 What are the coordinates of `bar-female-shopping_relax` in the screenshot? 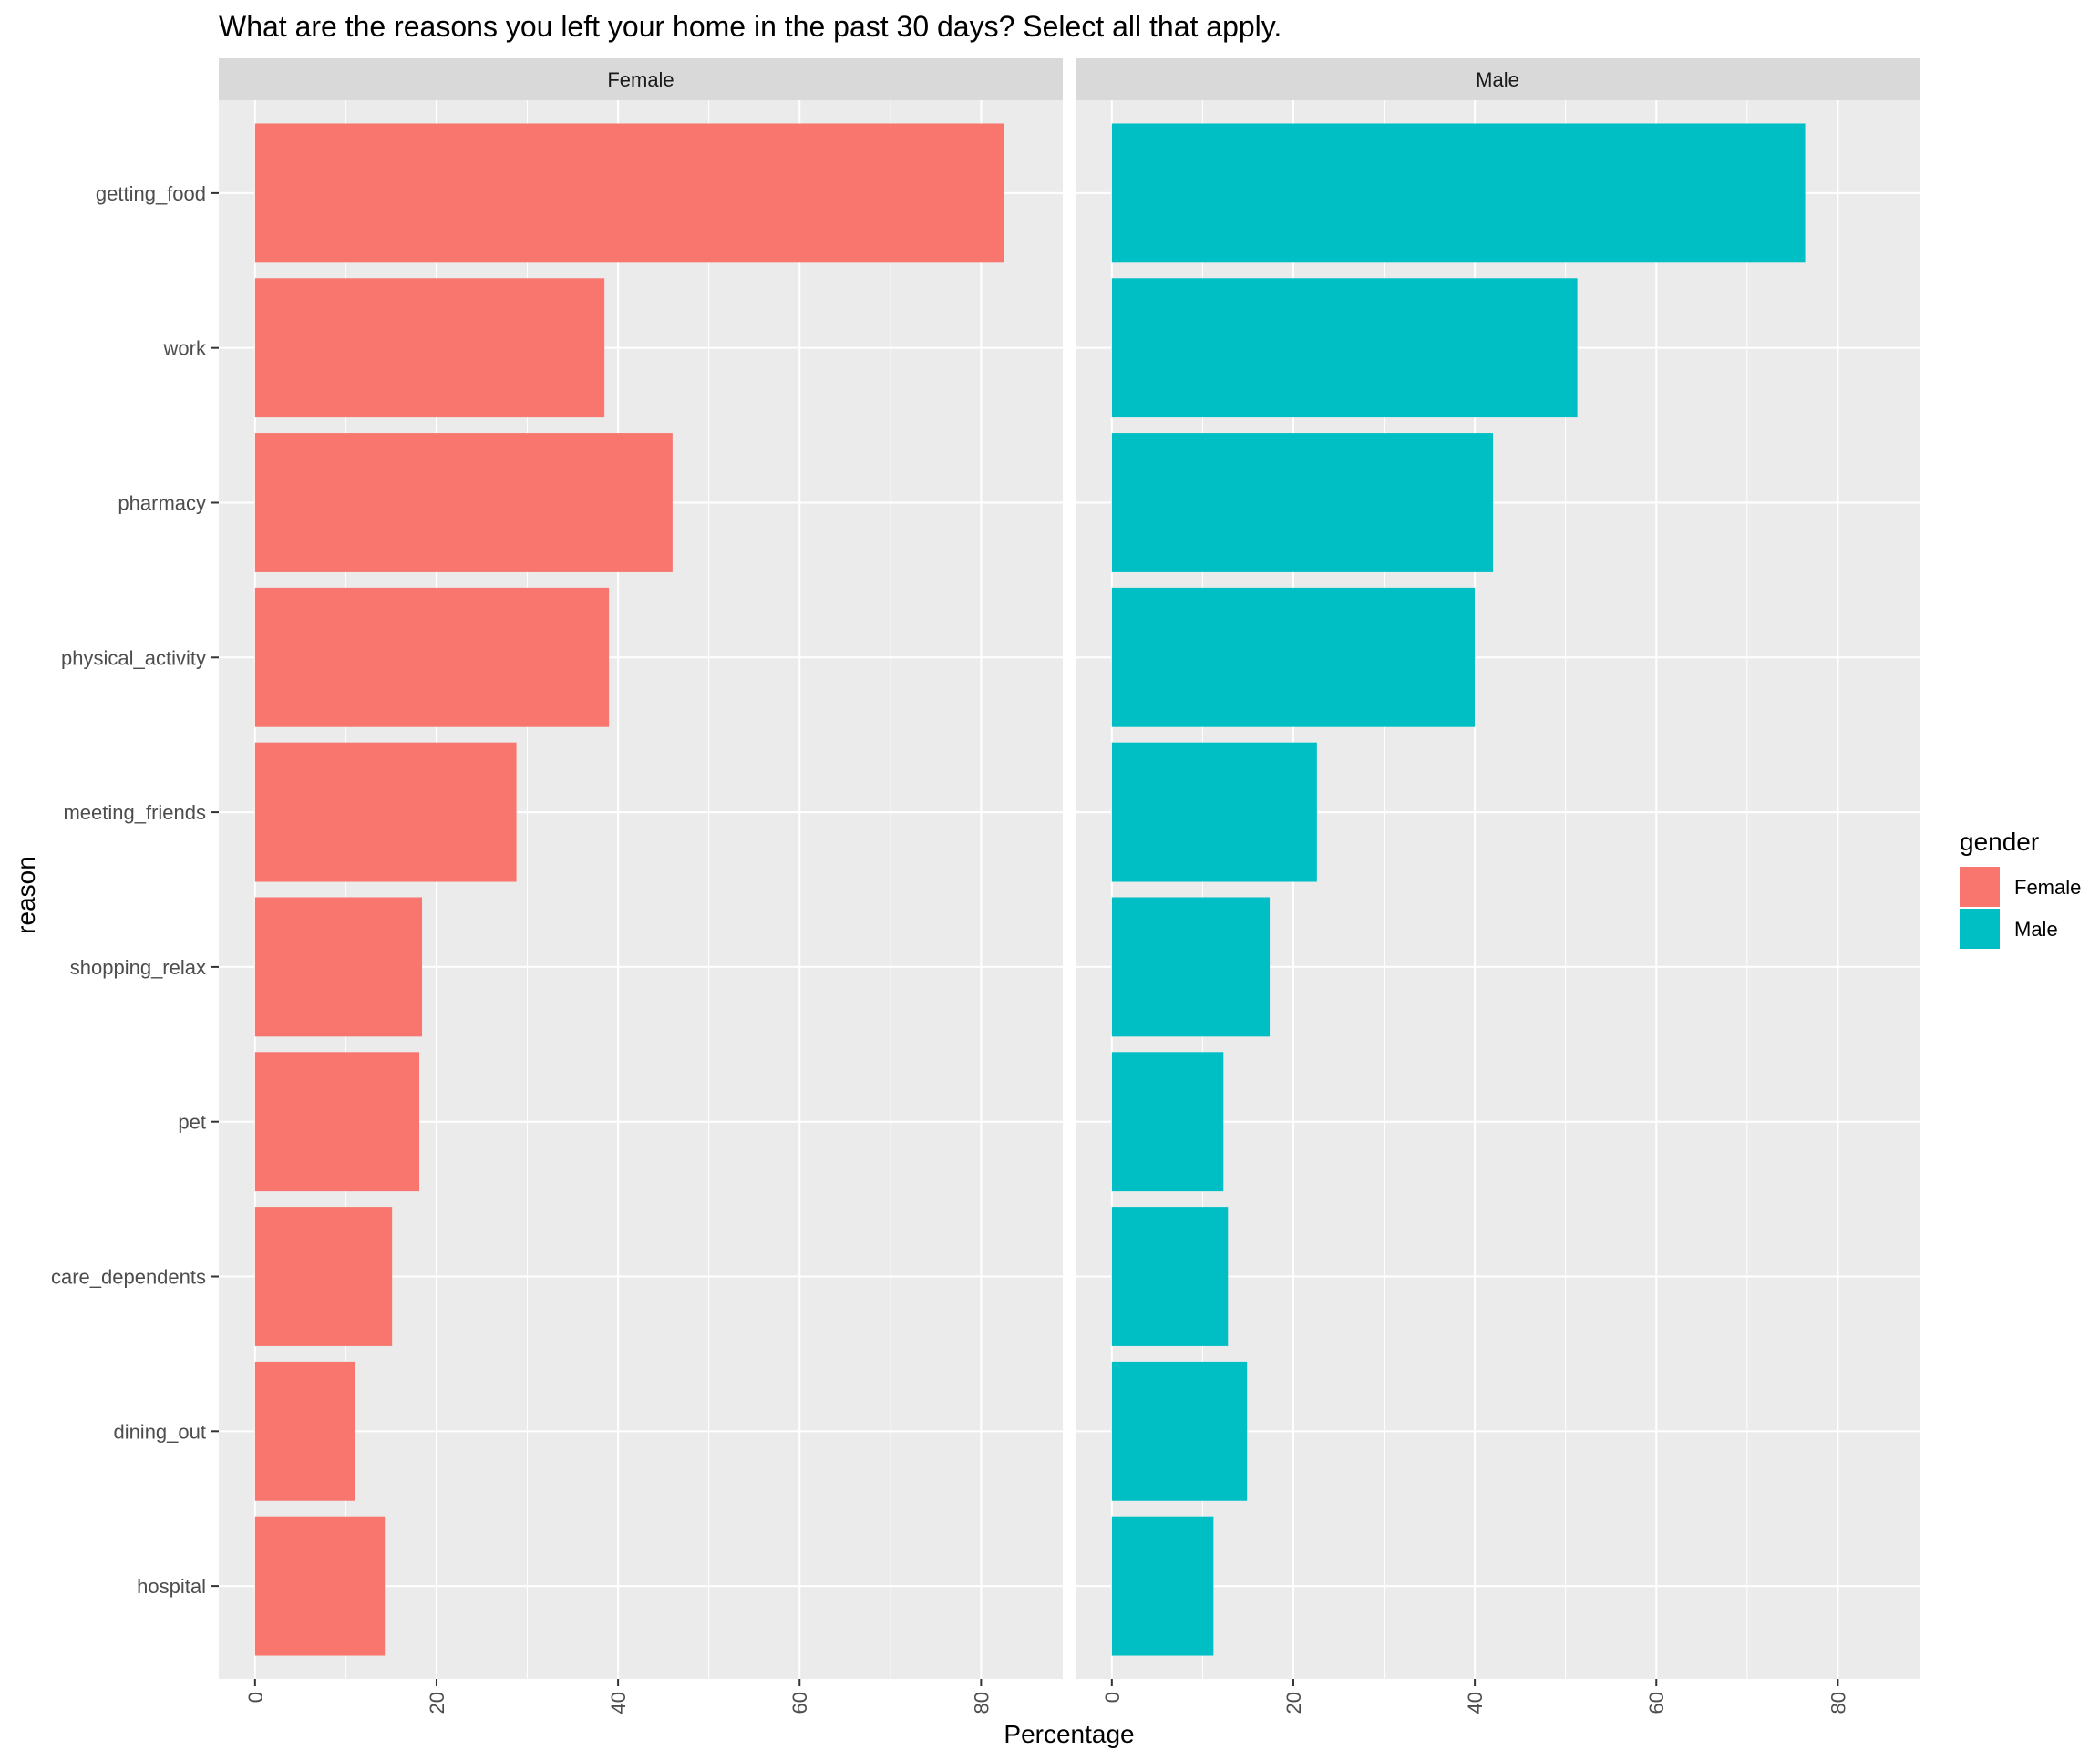 It's located at (339, 967).